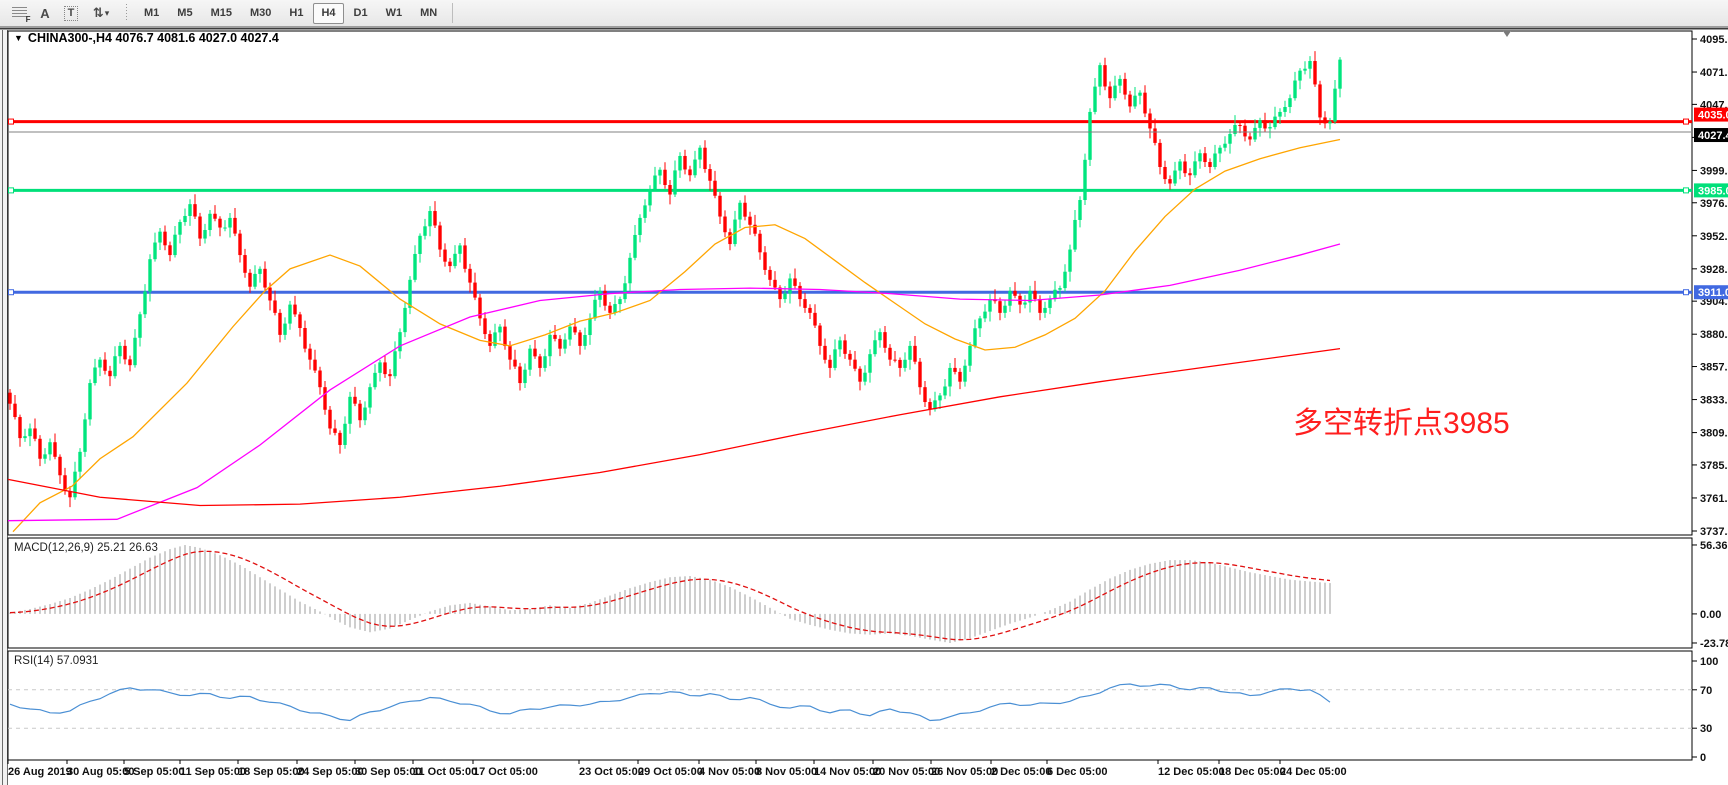 This screenshot has width=1728, height=785. I want to click on price-tag-3985.0: 3985.0, so click(1711, 190).